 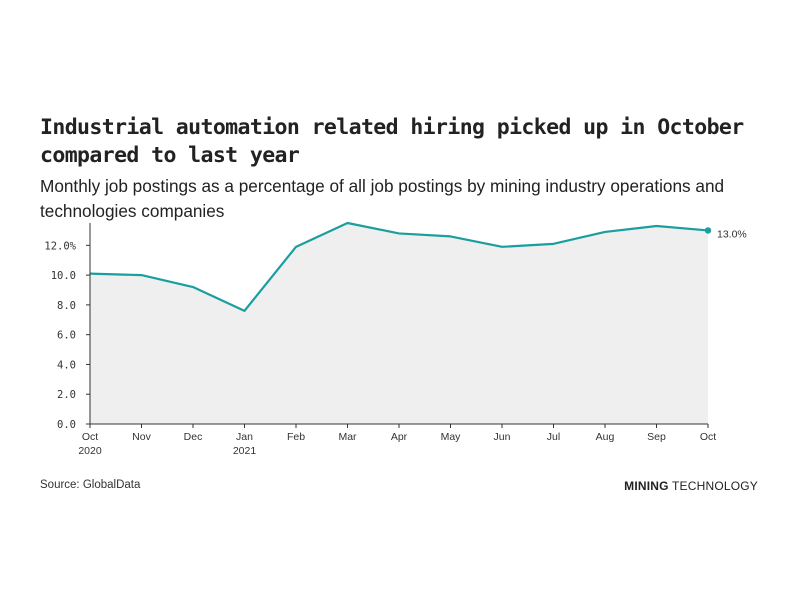 I want to click on y-tick-label: 10.0, so click(x=63, y=276).